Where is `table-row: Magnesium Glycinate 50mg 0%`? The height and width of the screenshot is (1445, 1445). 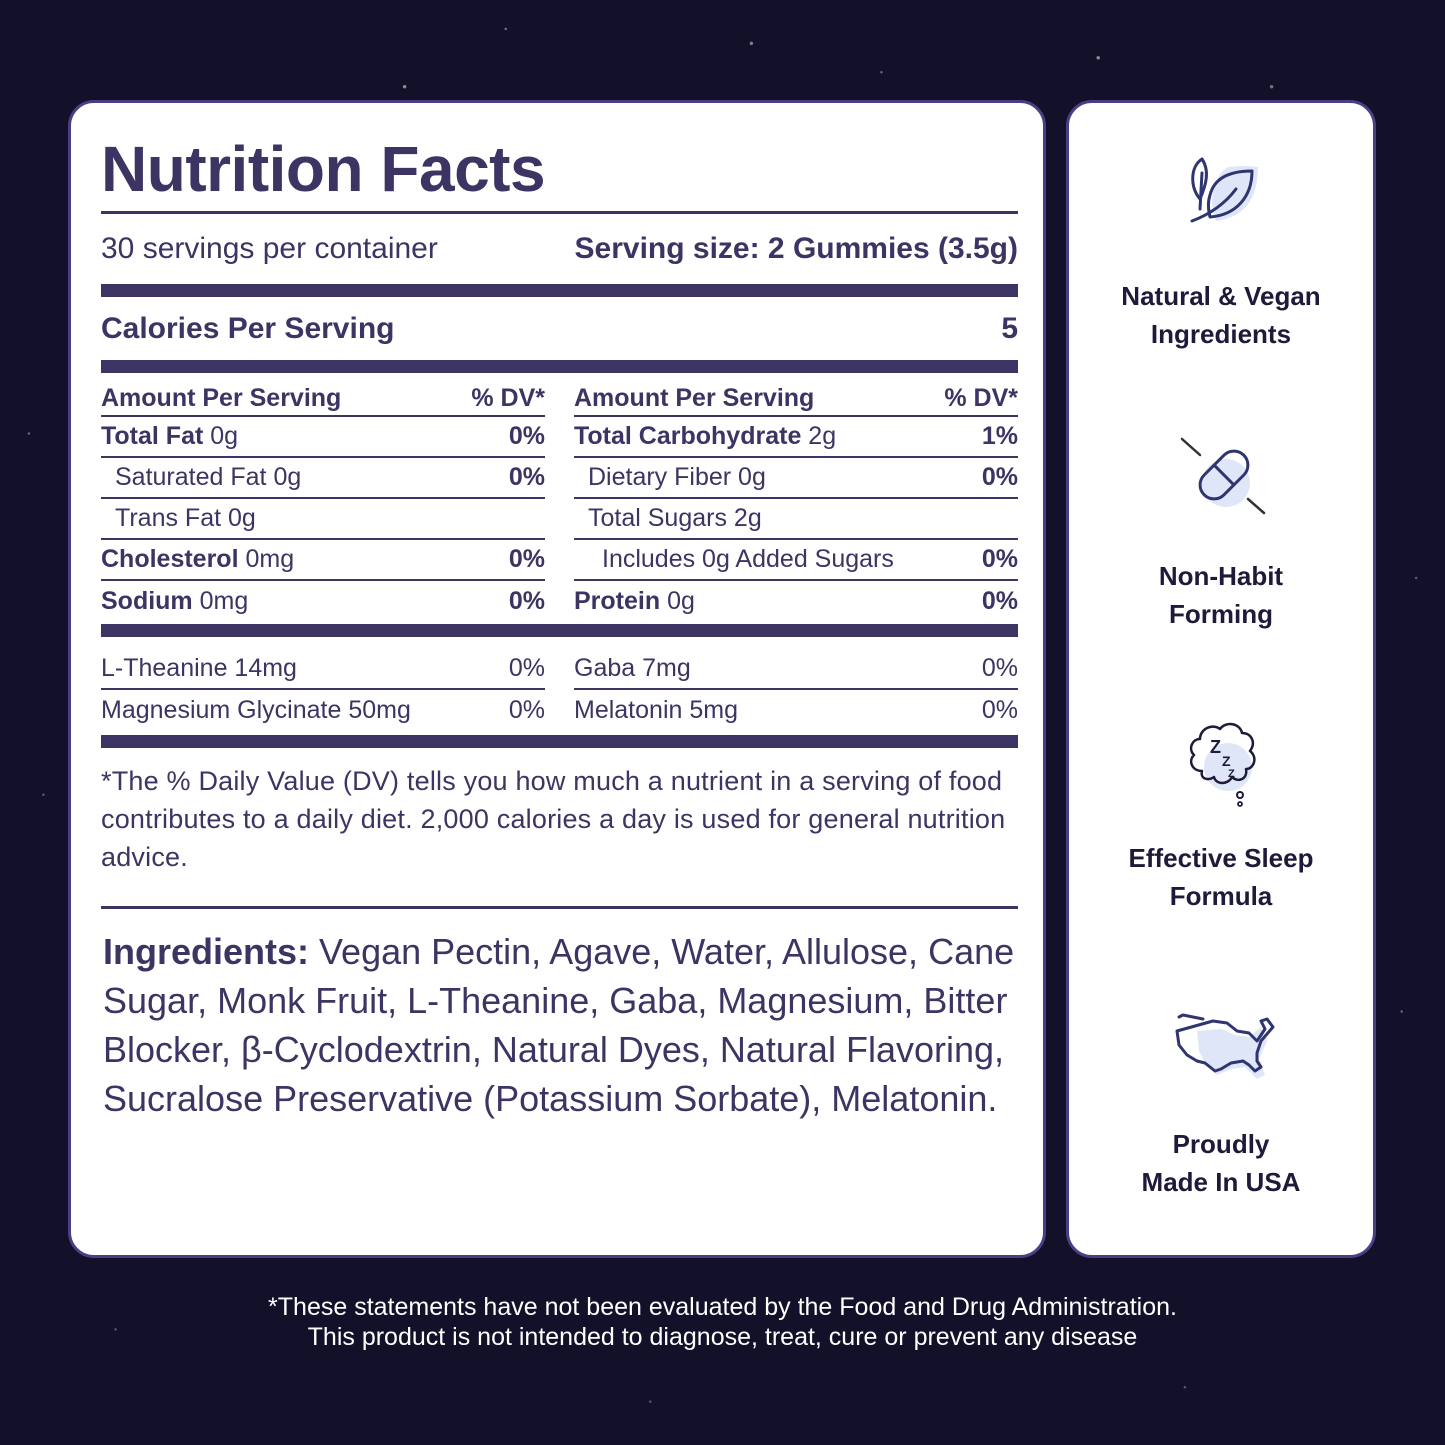 table-row: Magnesium Glycinate 50mg 0% is located at coordinates (323, 710).